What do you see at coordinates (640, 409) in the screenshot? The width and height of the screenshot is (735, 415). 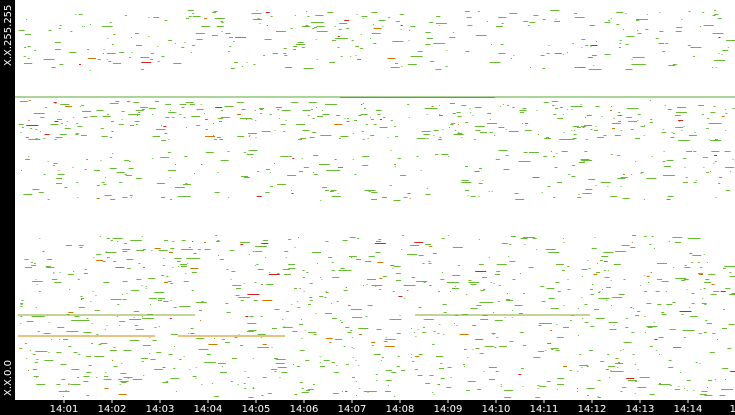 I see `time-label: 14:13` at bounding box center [640, 409].